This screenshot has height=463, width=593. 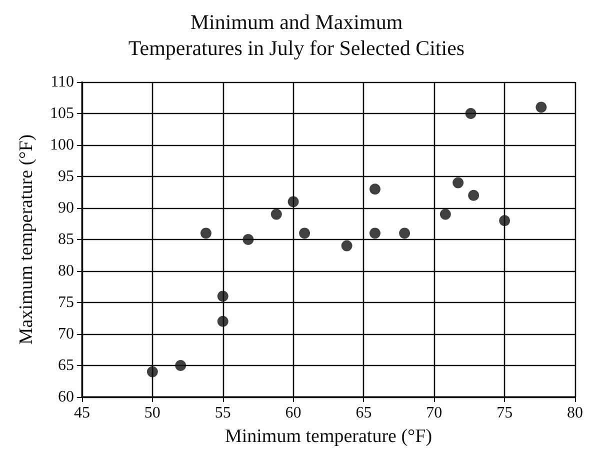 What do you see at coordinates (575, 413) in the screenshot?
I see `x-tick-label: 80` at bounding box center [575, 413].